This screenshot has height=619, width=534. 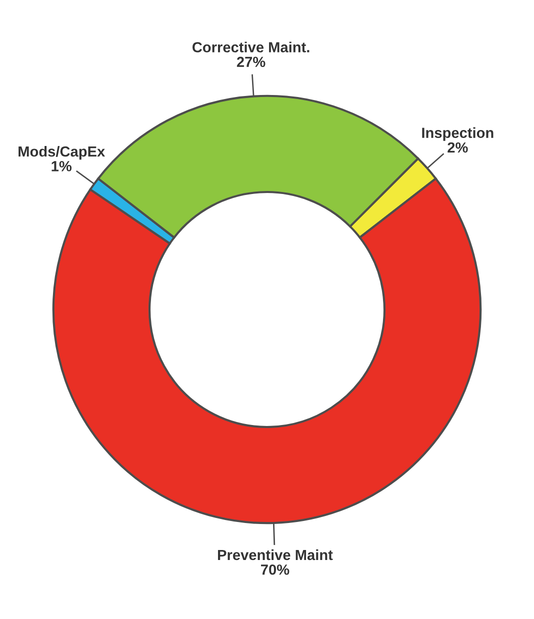 What do you see at coordinates (275, 569) in the screenshot?
I see `data-label: 70%` at bounding box center [275, 569].